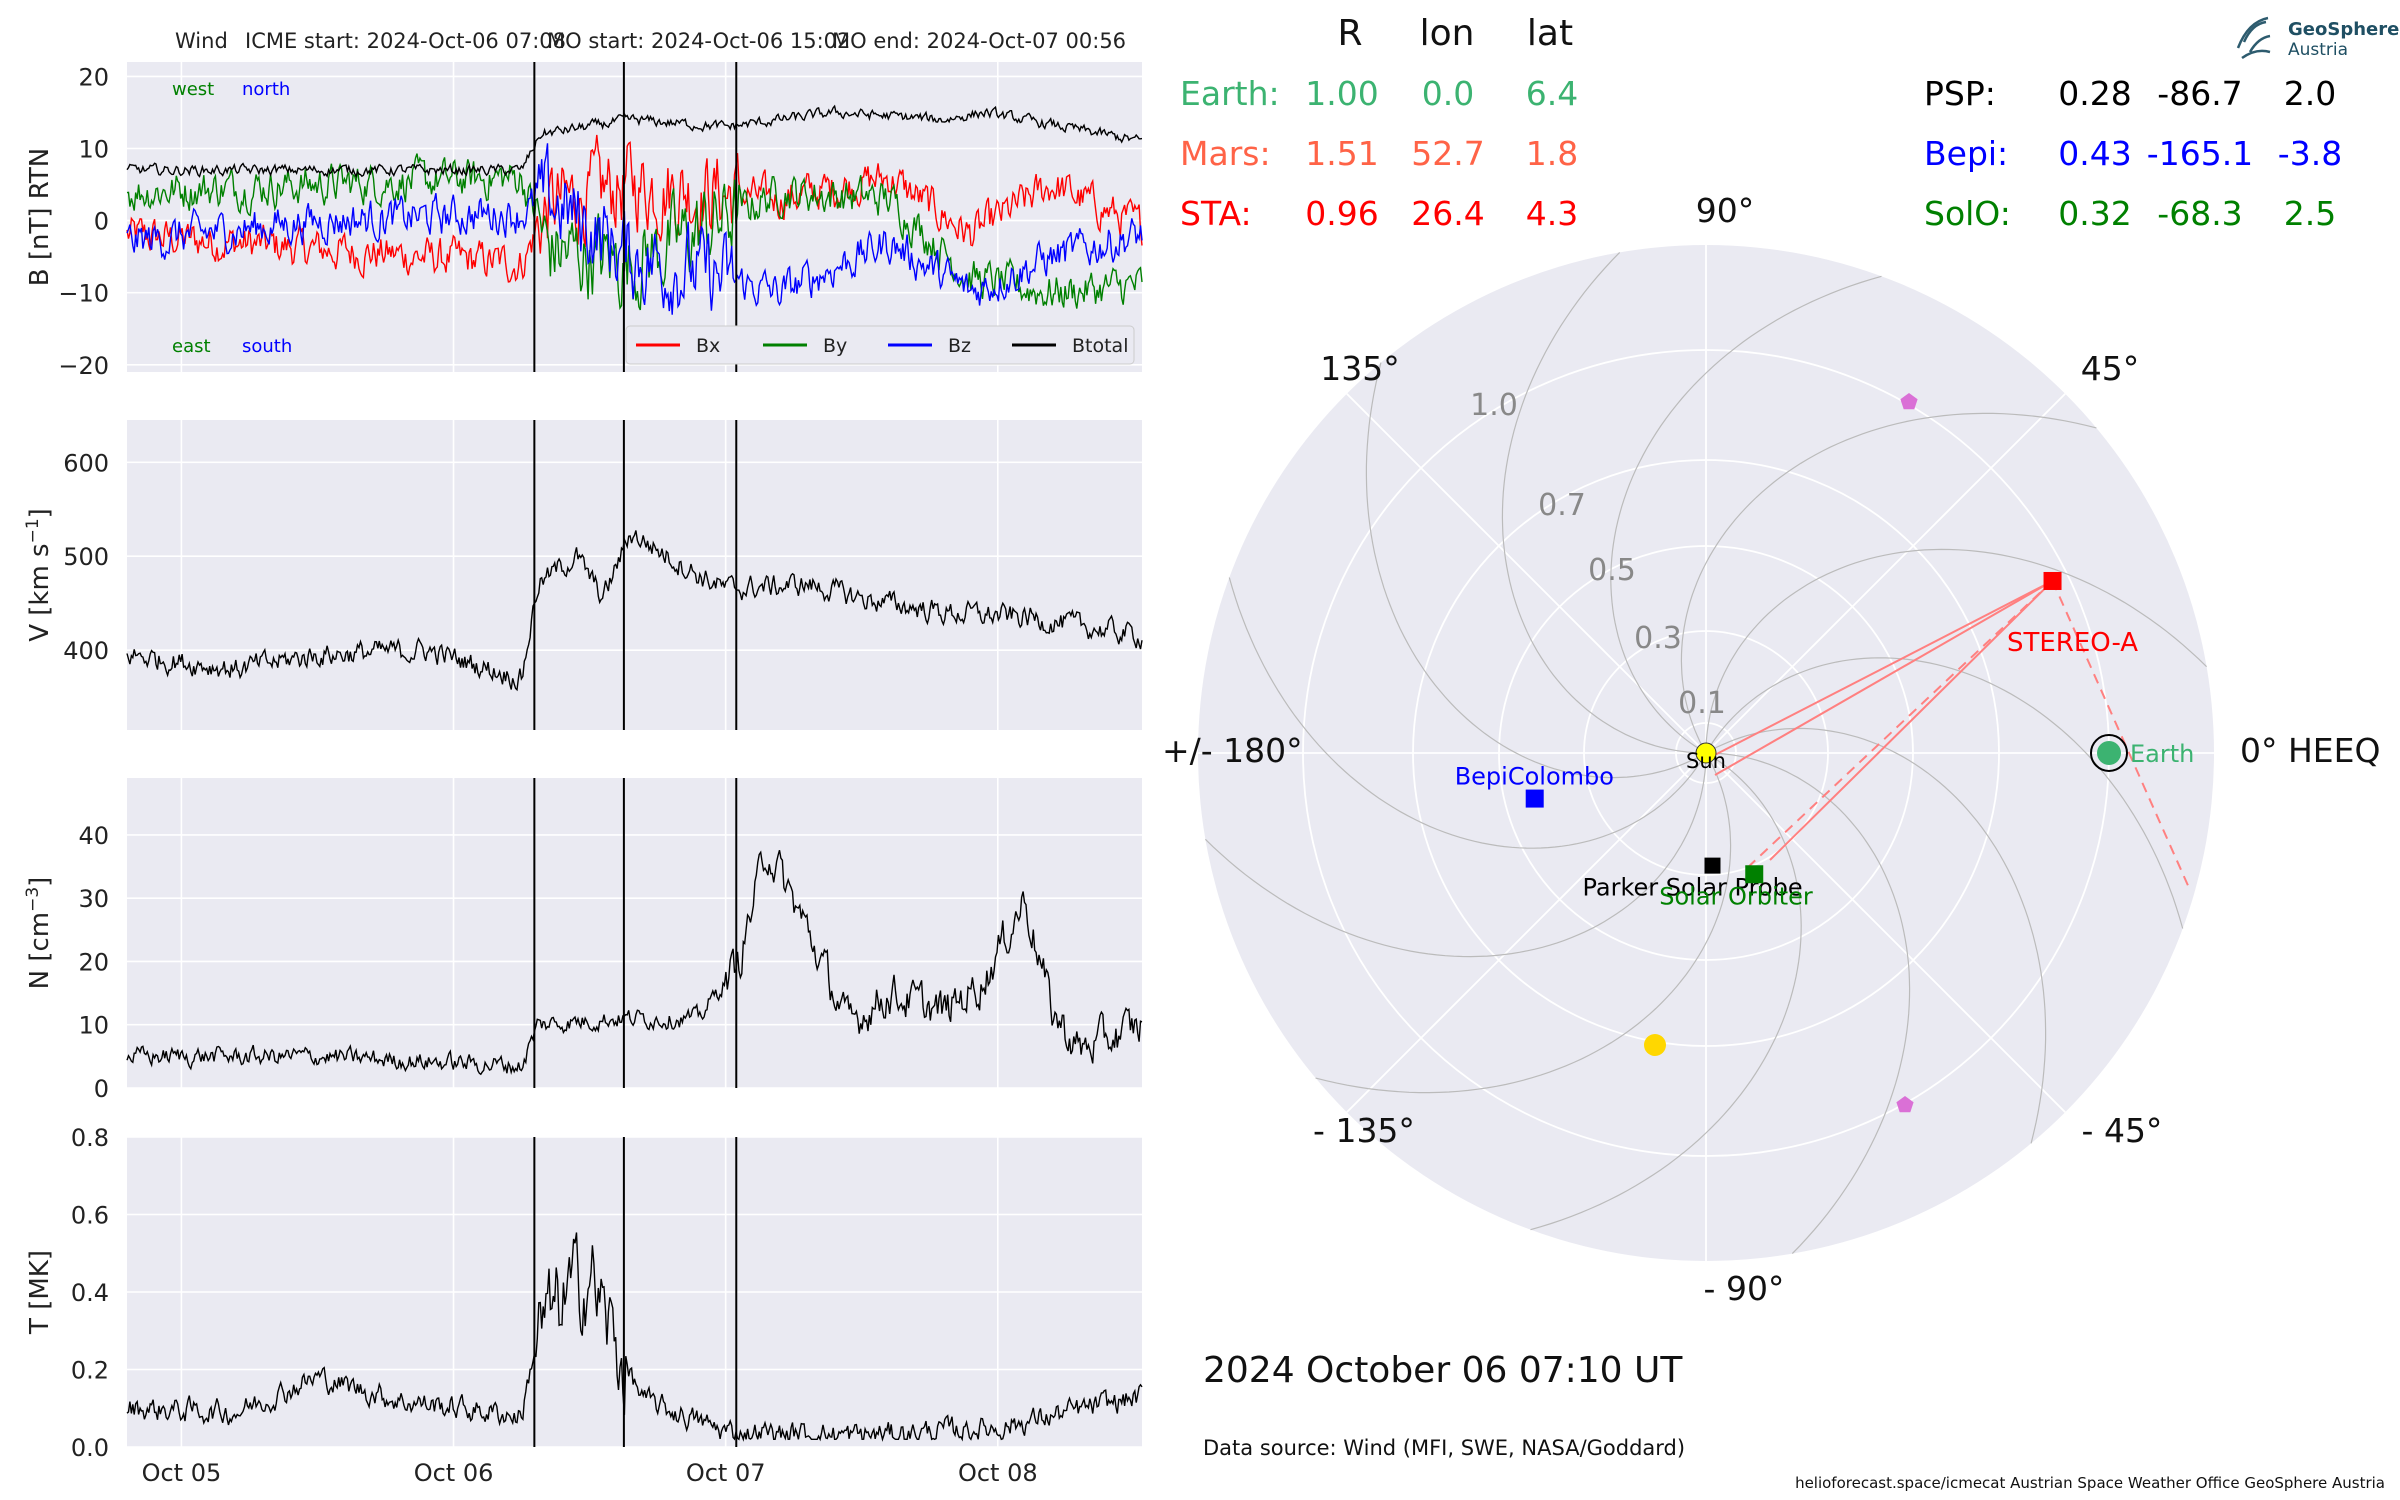  I want to click on y-tick-label: 10, so click(93, 1026).